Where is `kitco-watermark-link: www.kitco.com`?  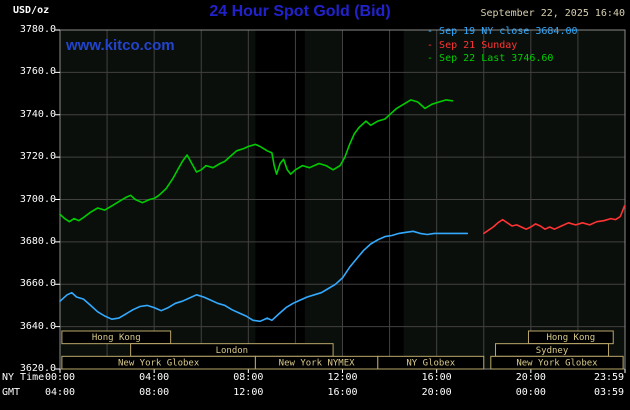
kitco-watermark-link: www.kitco.com is located at coordinates (120, 45).